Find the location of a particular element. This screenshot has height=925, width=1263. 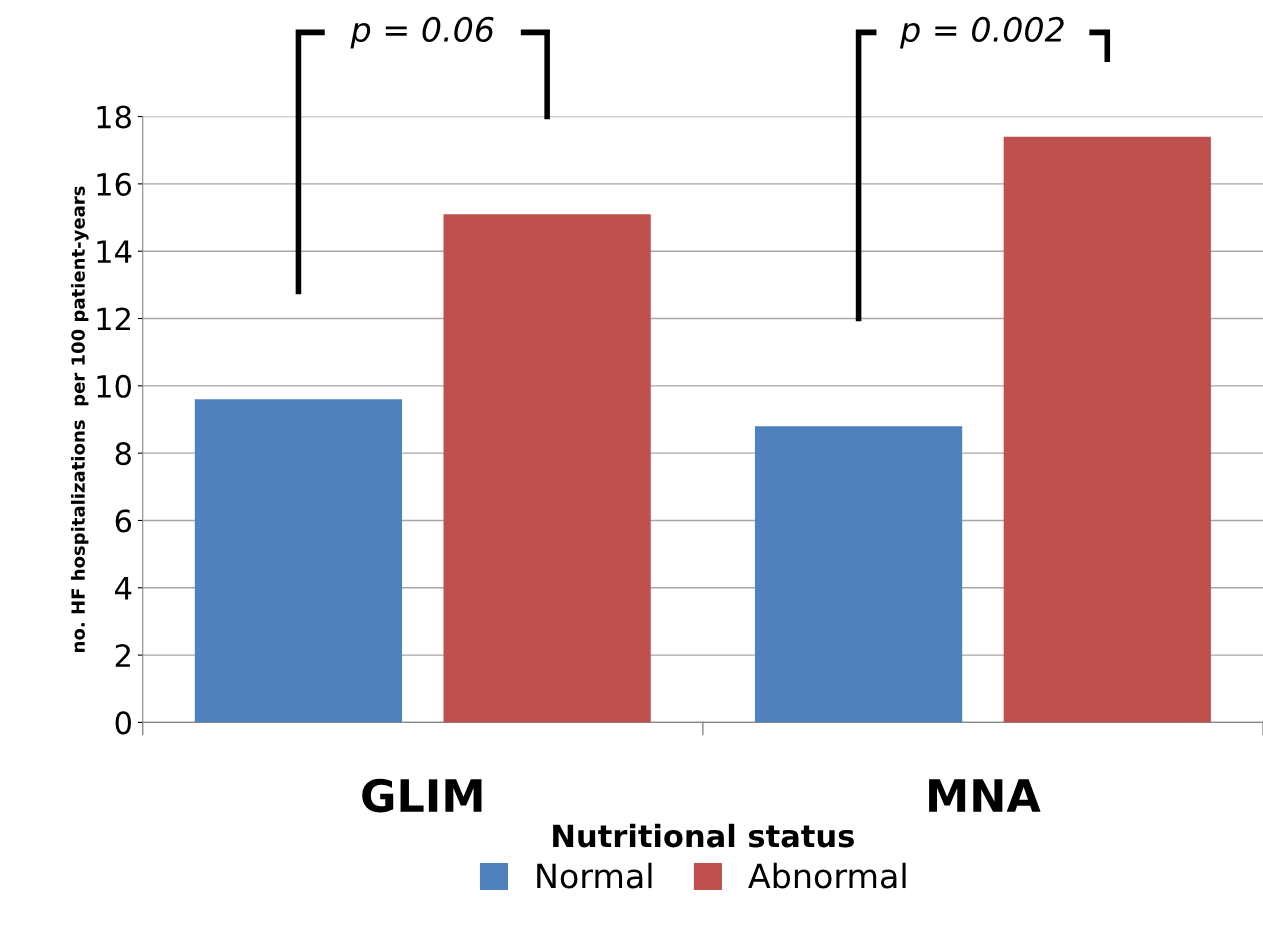

y-tick-label: 14 is located at coordinates (114, 251).